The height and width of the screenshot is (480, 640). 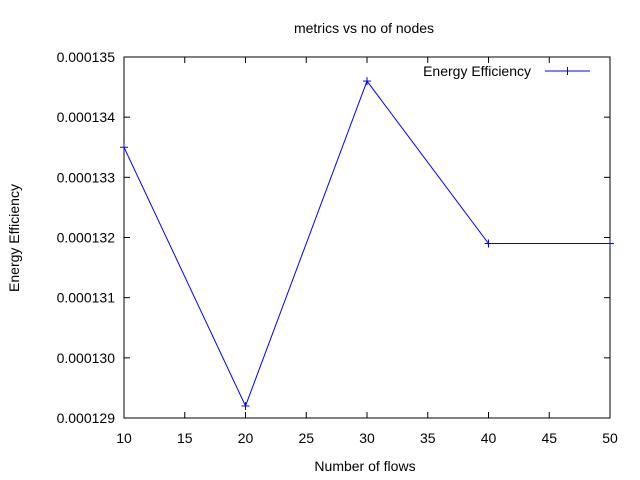 I want to click on x-tick-label: 30, so click(x=367, y=438).